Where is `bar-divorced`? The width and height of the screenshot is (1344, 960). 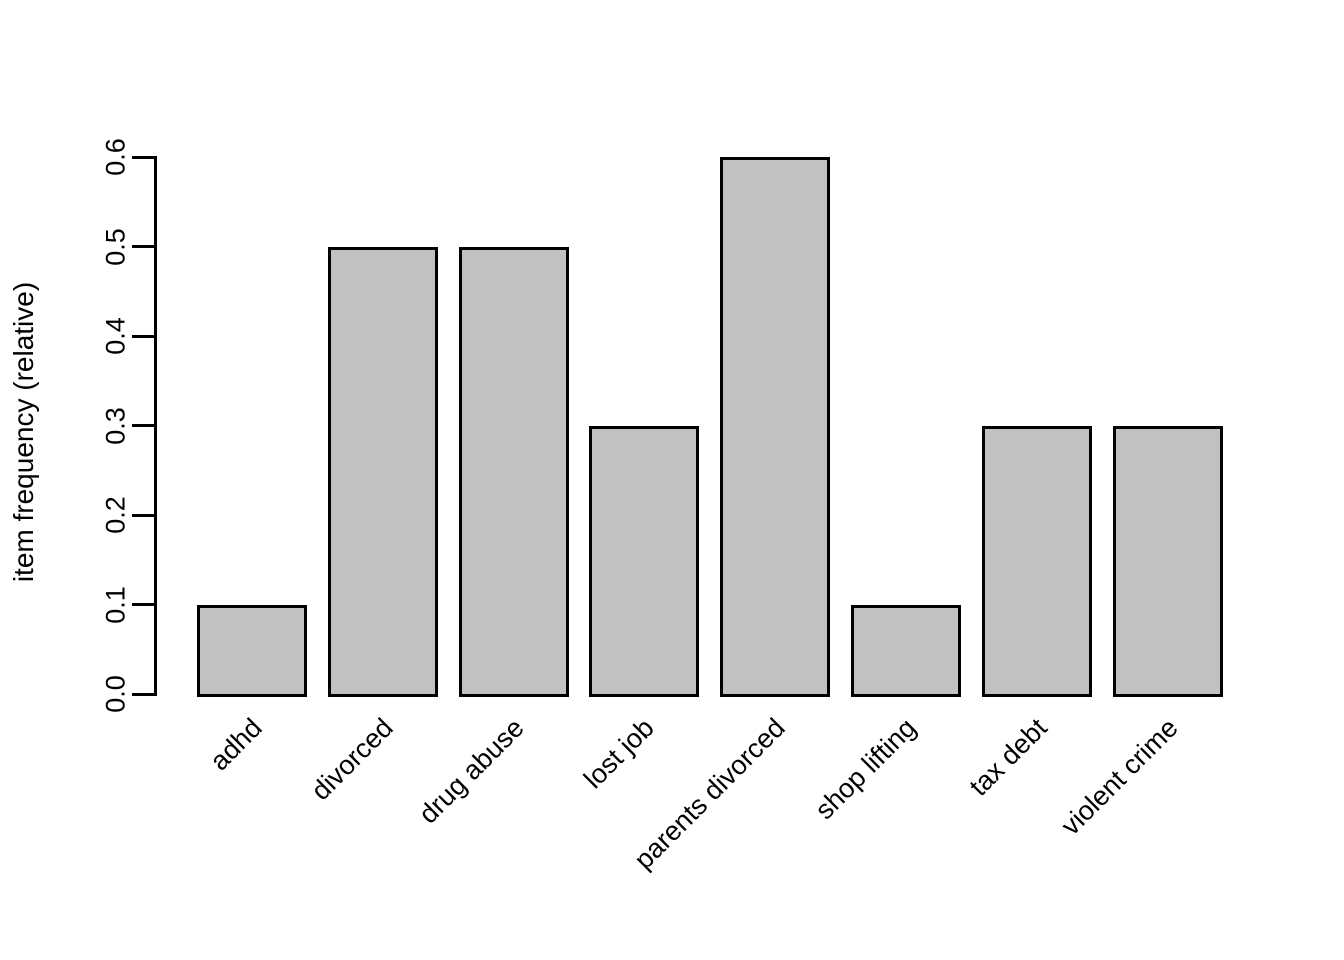 bar-divorced is located at coordinates (382, 471).